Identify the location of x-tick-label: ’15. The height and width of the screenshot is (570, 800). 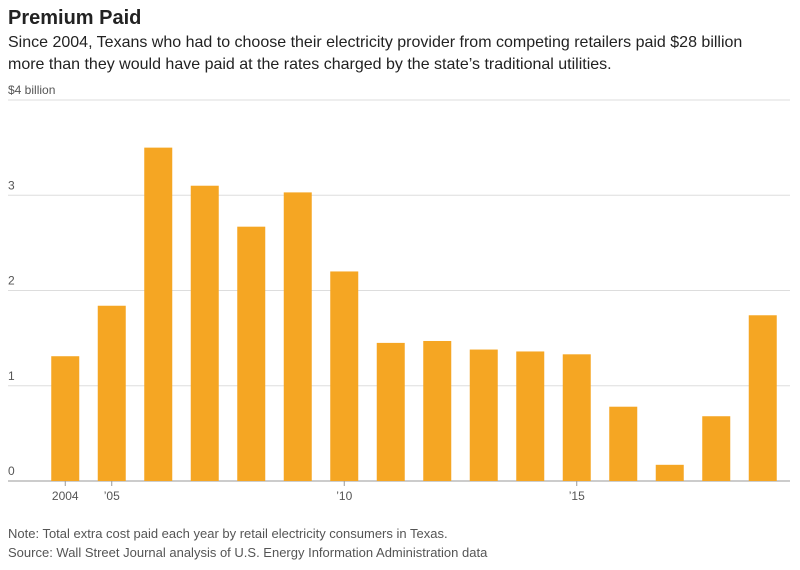
(577, 496).